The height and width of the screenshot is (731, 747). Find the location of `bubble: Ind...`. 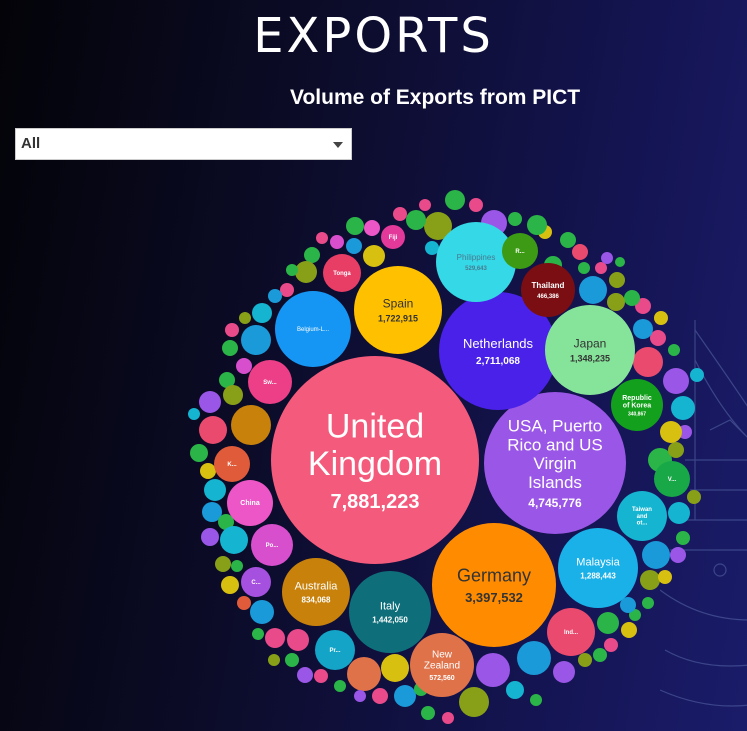

bubble: Ind... is located at coordinates (571, 632).